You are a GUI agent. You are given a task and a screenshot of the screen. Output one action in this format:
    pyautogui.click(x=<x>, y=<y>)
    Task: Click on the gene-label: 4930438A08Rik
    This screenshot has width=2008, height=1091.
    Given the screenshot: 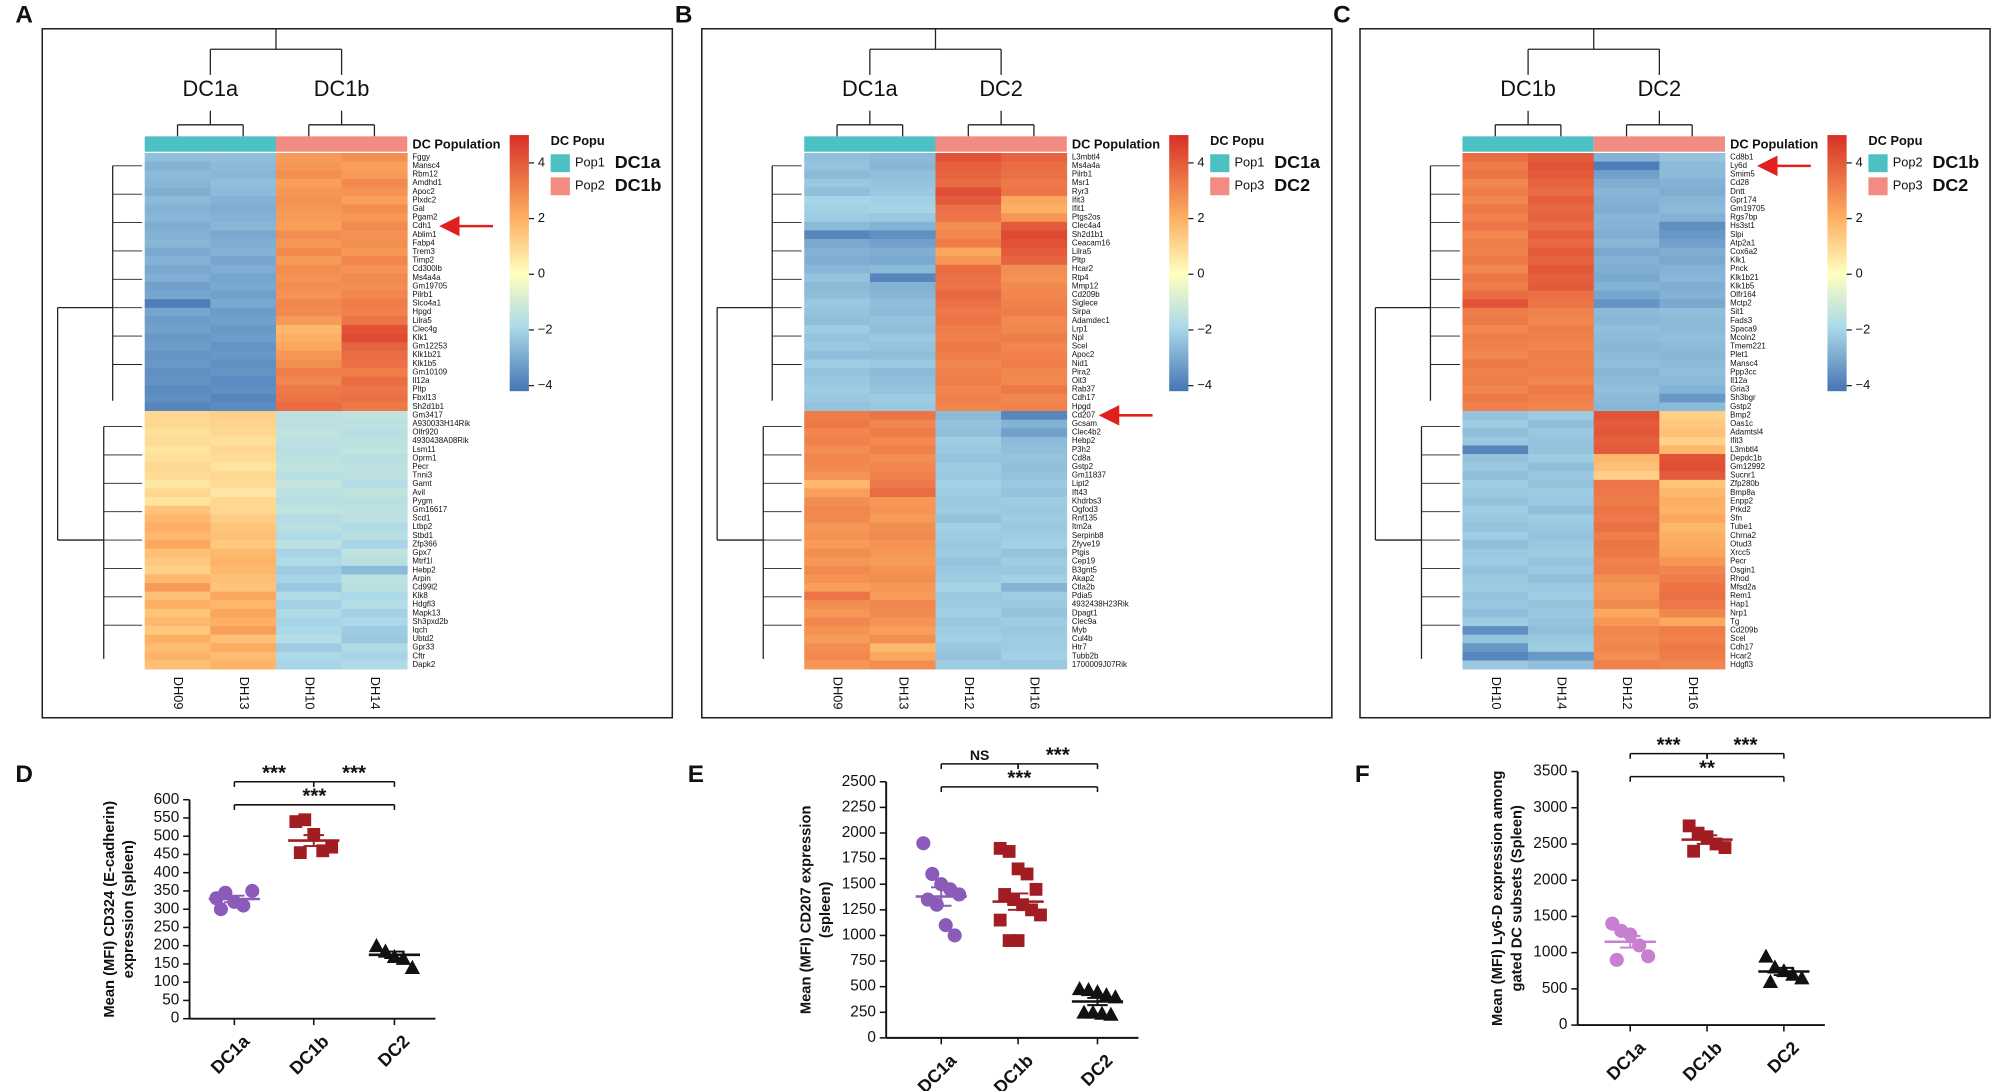 What is the action you would take?
    pyautogui.click(x=440, y=440)
    